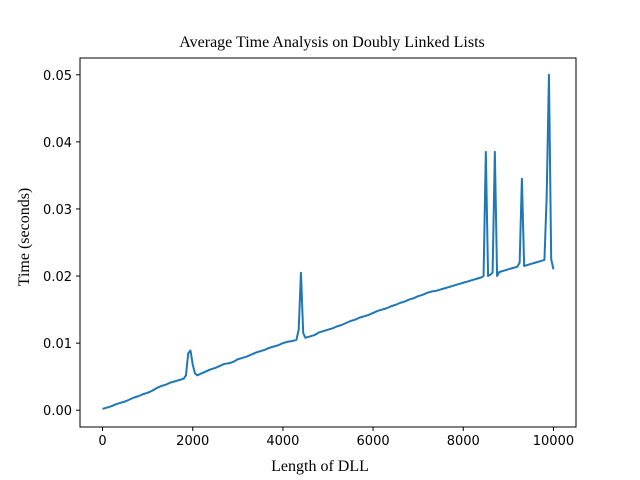 The height and width of the screenshot is (480, 640). What do you see at coordinates (61, 244) in the screenshot?
I see `y-axis-ticks: 0.00 0.01 0.02 0.03 0.04 0.05` at bounding box center [61, 244].